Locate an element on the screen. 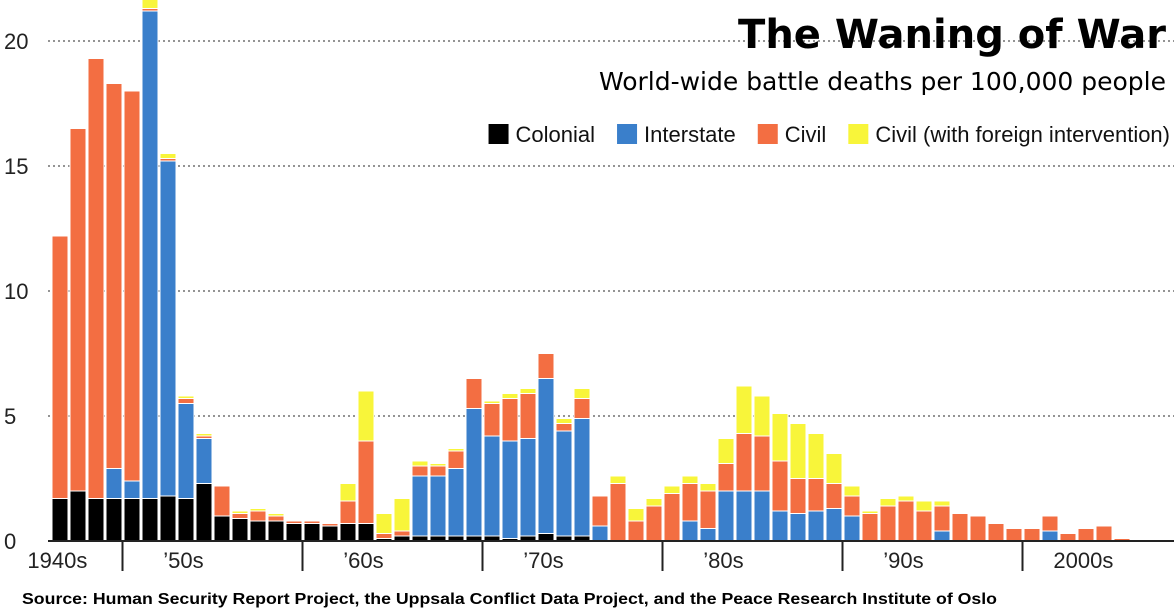 The height and width of the screenshot is (610, 1174). bar-1948-colonial is located at coordinates (96, 520).